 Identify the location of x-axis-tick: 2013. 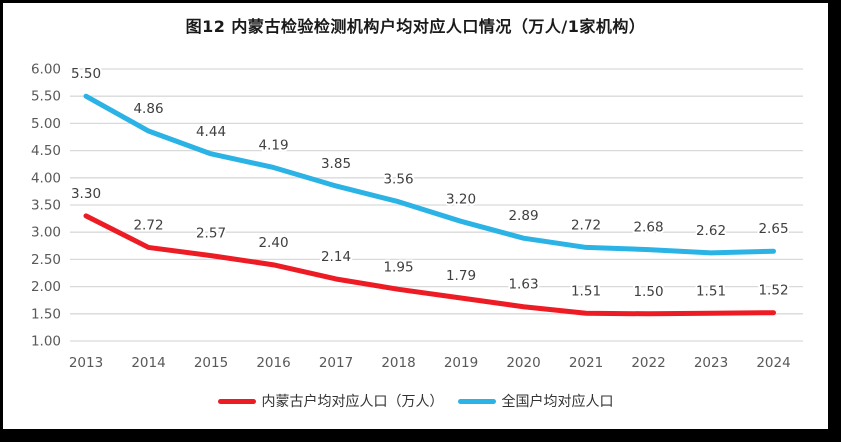
(86, 363).